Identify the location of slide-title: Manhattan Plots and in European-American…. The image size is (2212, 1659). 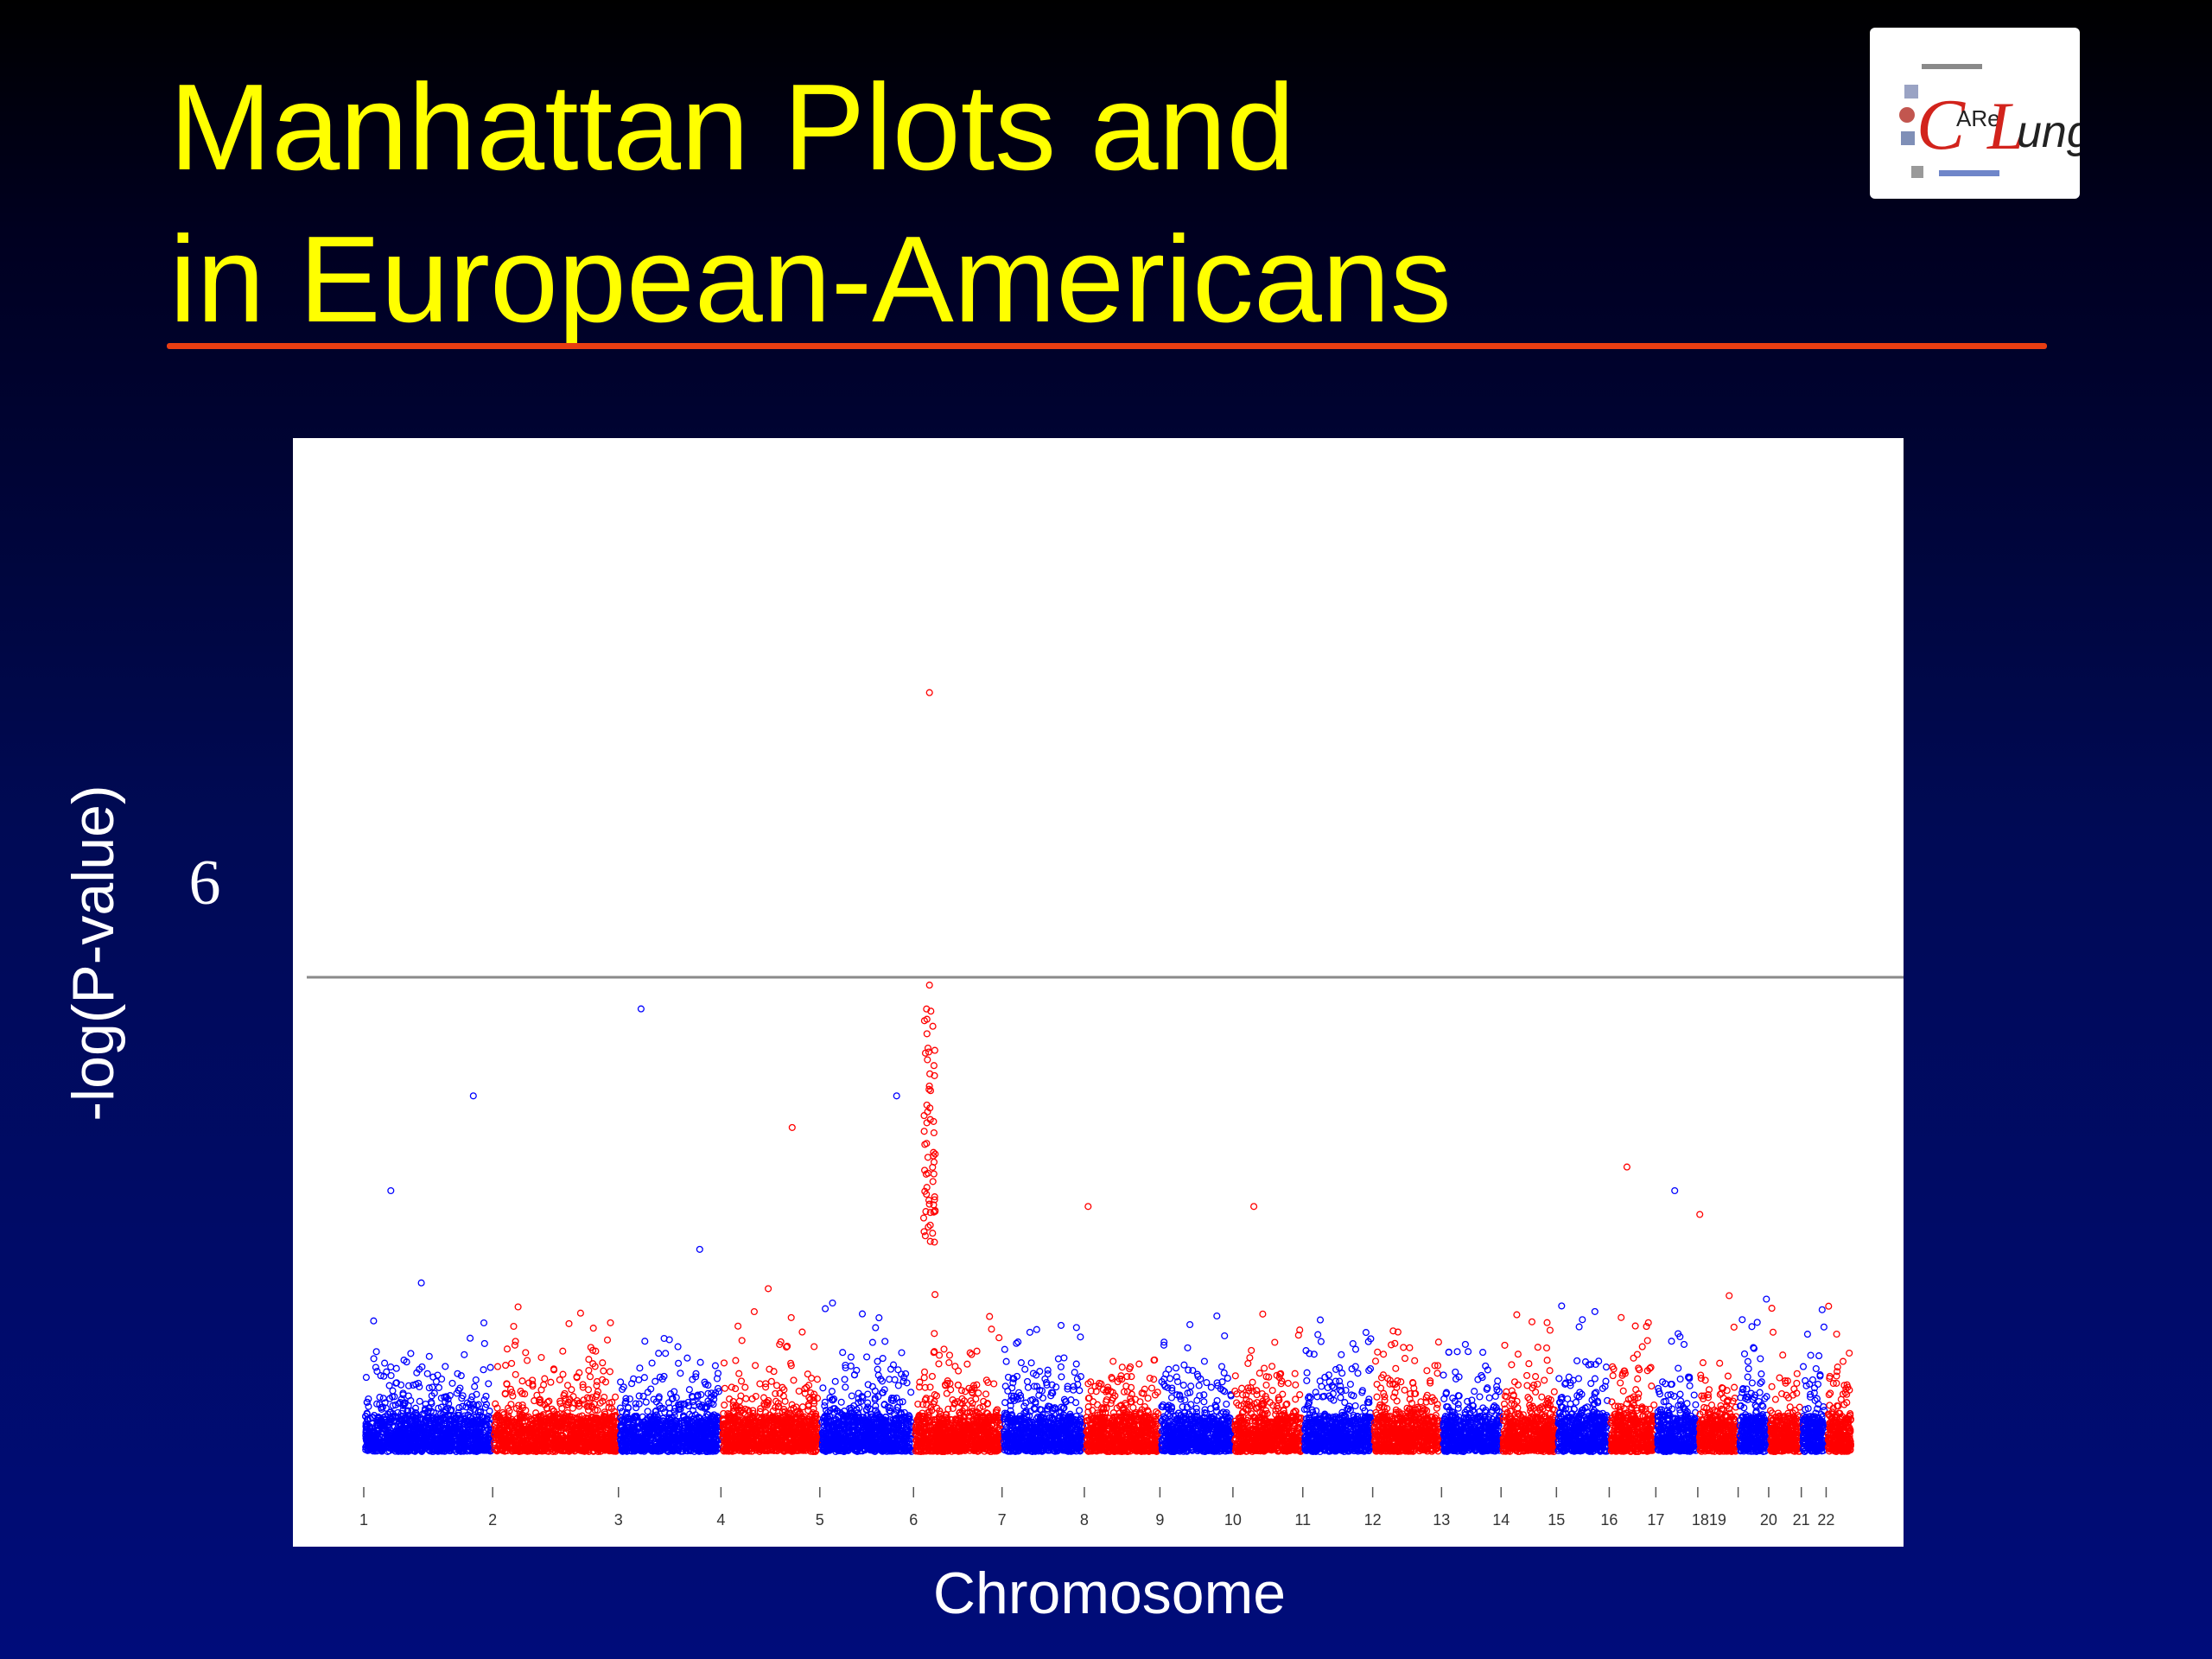
(810, 204).